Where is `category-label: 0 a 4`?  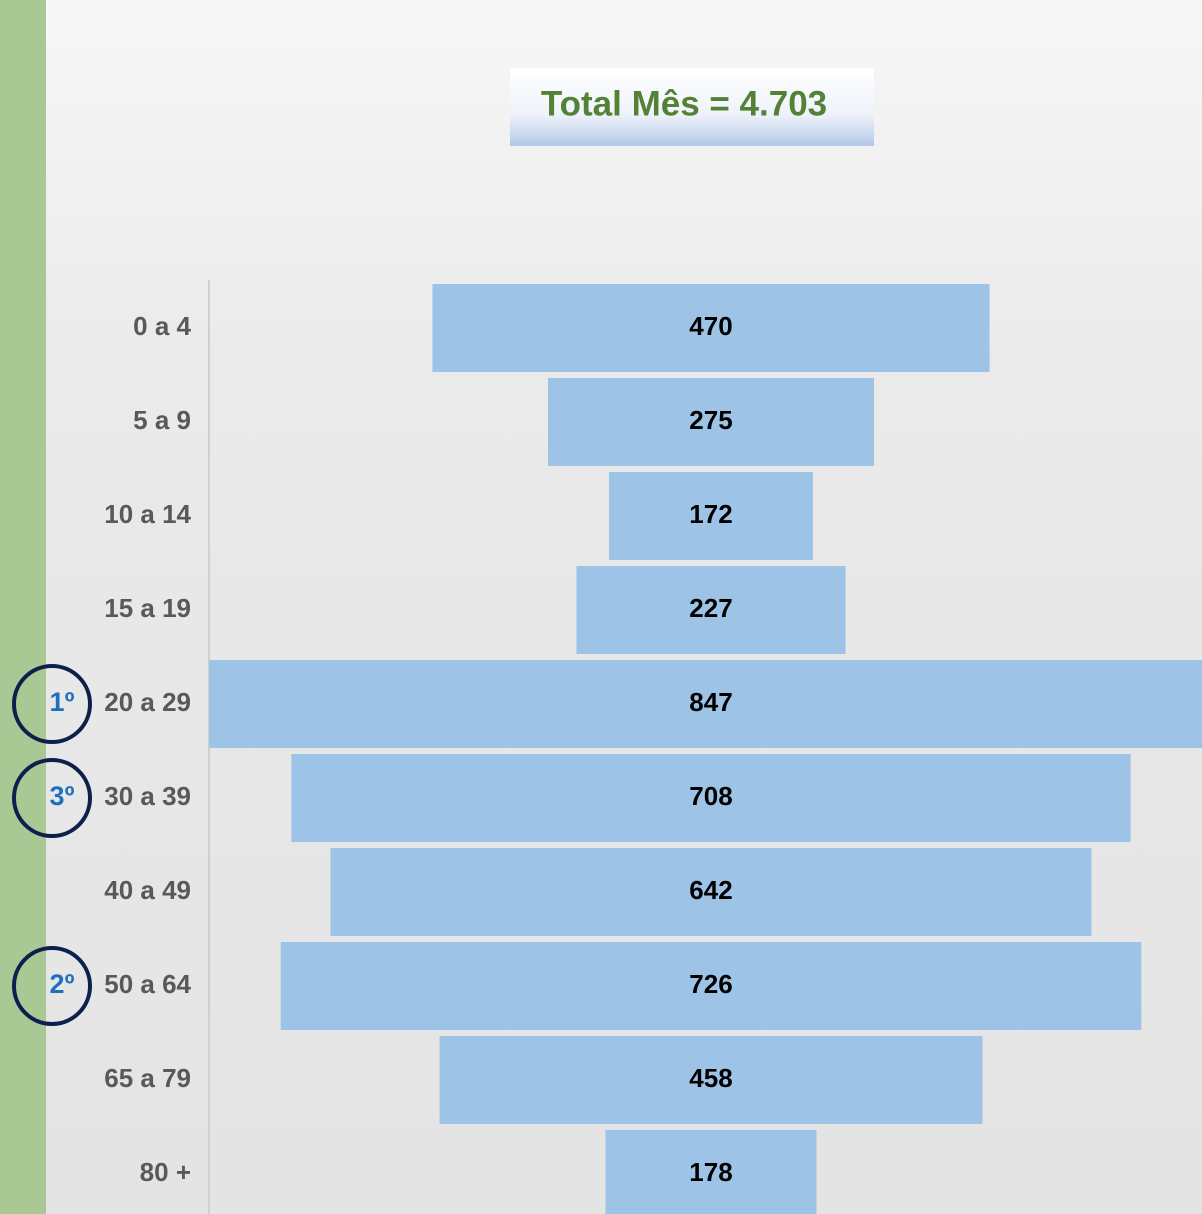 category-label: 0 a 4 is located at coordinates (162, 326).